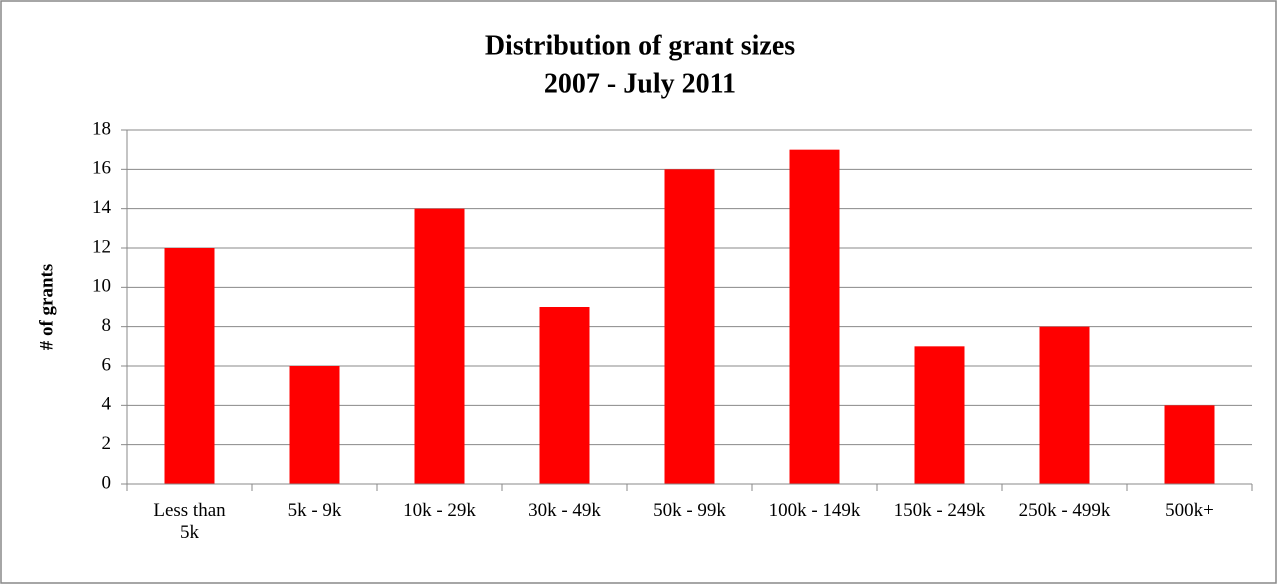  I want to click on x-tick-label: Less than 5k, so click(189, 521).